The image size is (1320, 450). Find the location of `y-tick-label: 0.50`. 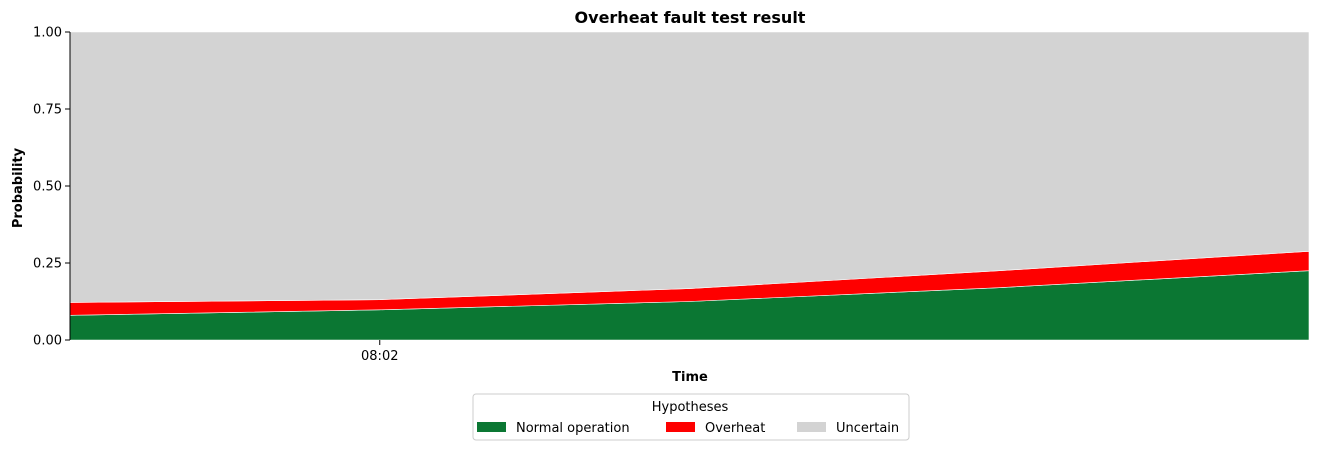

y-tick-label: 0.50 is located at coordinates (47, 187).